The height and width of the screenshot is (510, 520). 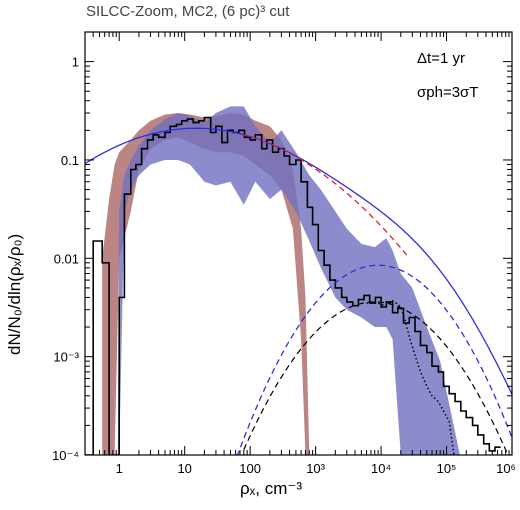 I want to click on x-tick-label: 10⁶, so click(x=506, y=468).